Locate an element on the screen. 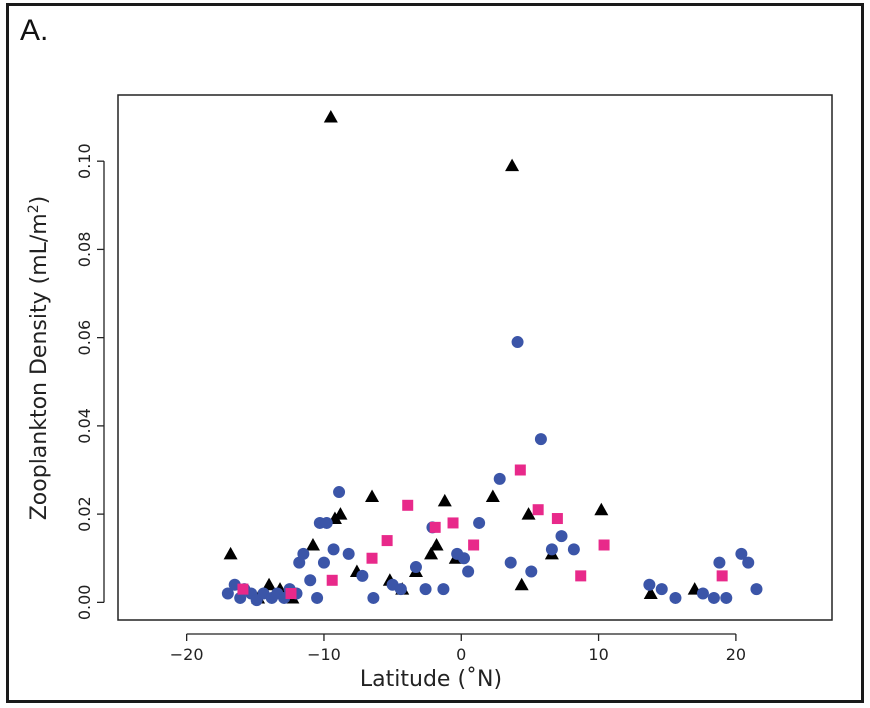 The width and height of the screenshot is (870, 708). y-tick-label: 0.10 is located at coordinates (84, 161).